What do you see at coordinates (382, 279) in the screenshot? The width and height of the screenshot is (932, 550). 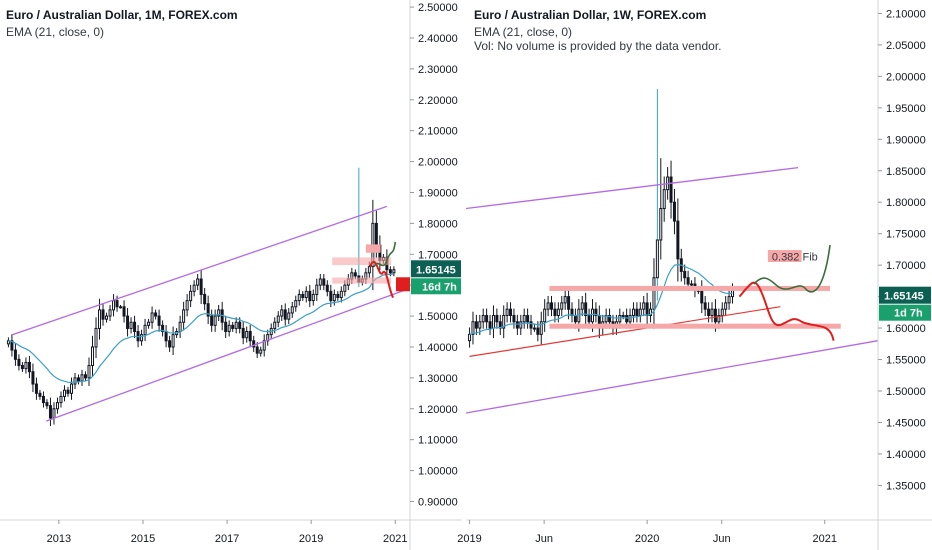 I see `projection-down` at bounding box center [382, 279].